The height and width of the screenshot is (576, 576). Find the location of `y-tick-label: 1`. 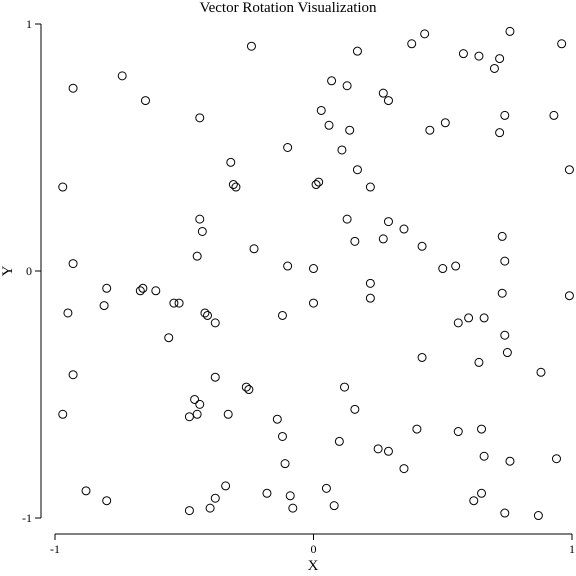

y-tick-label: 1 is located at coordinates (29, 24).